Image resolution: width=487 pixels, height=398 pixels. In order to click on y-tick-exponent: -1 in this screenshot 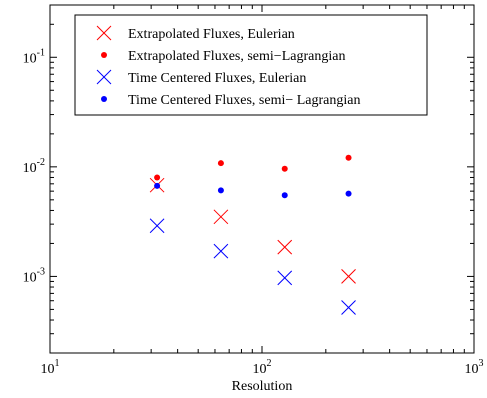, I will do `click(41, 52)`.